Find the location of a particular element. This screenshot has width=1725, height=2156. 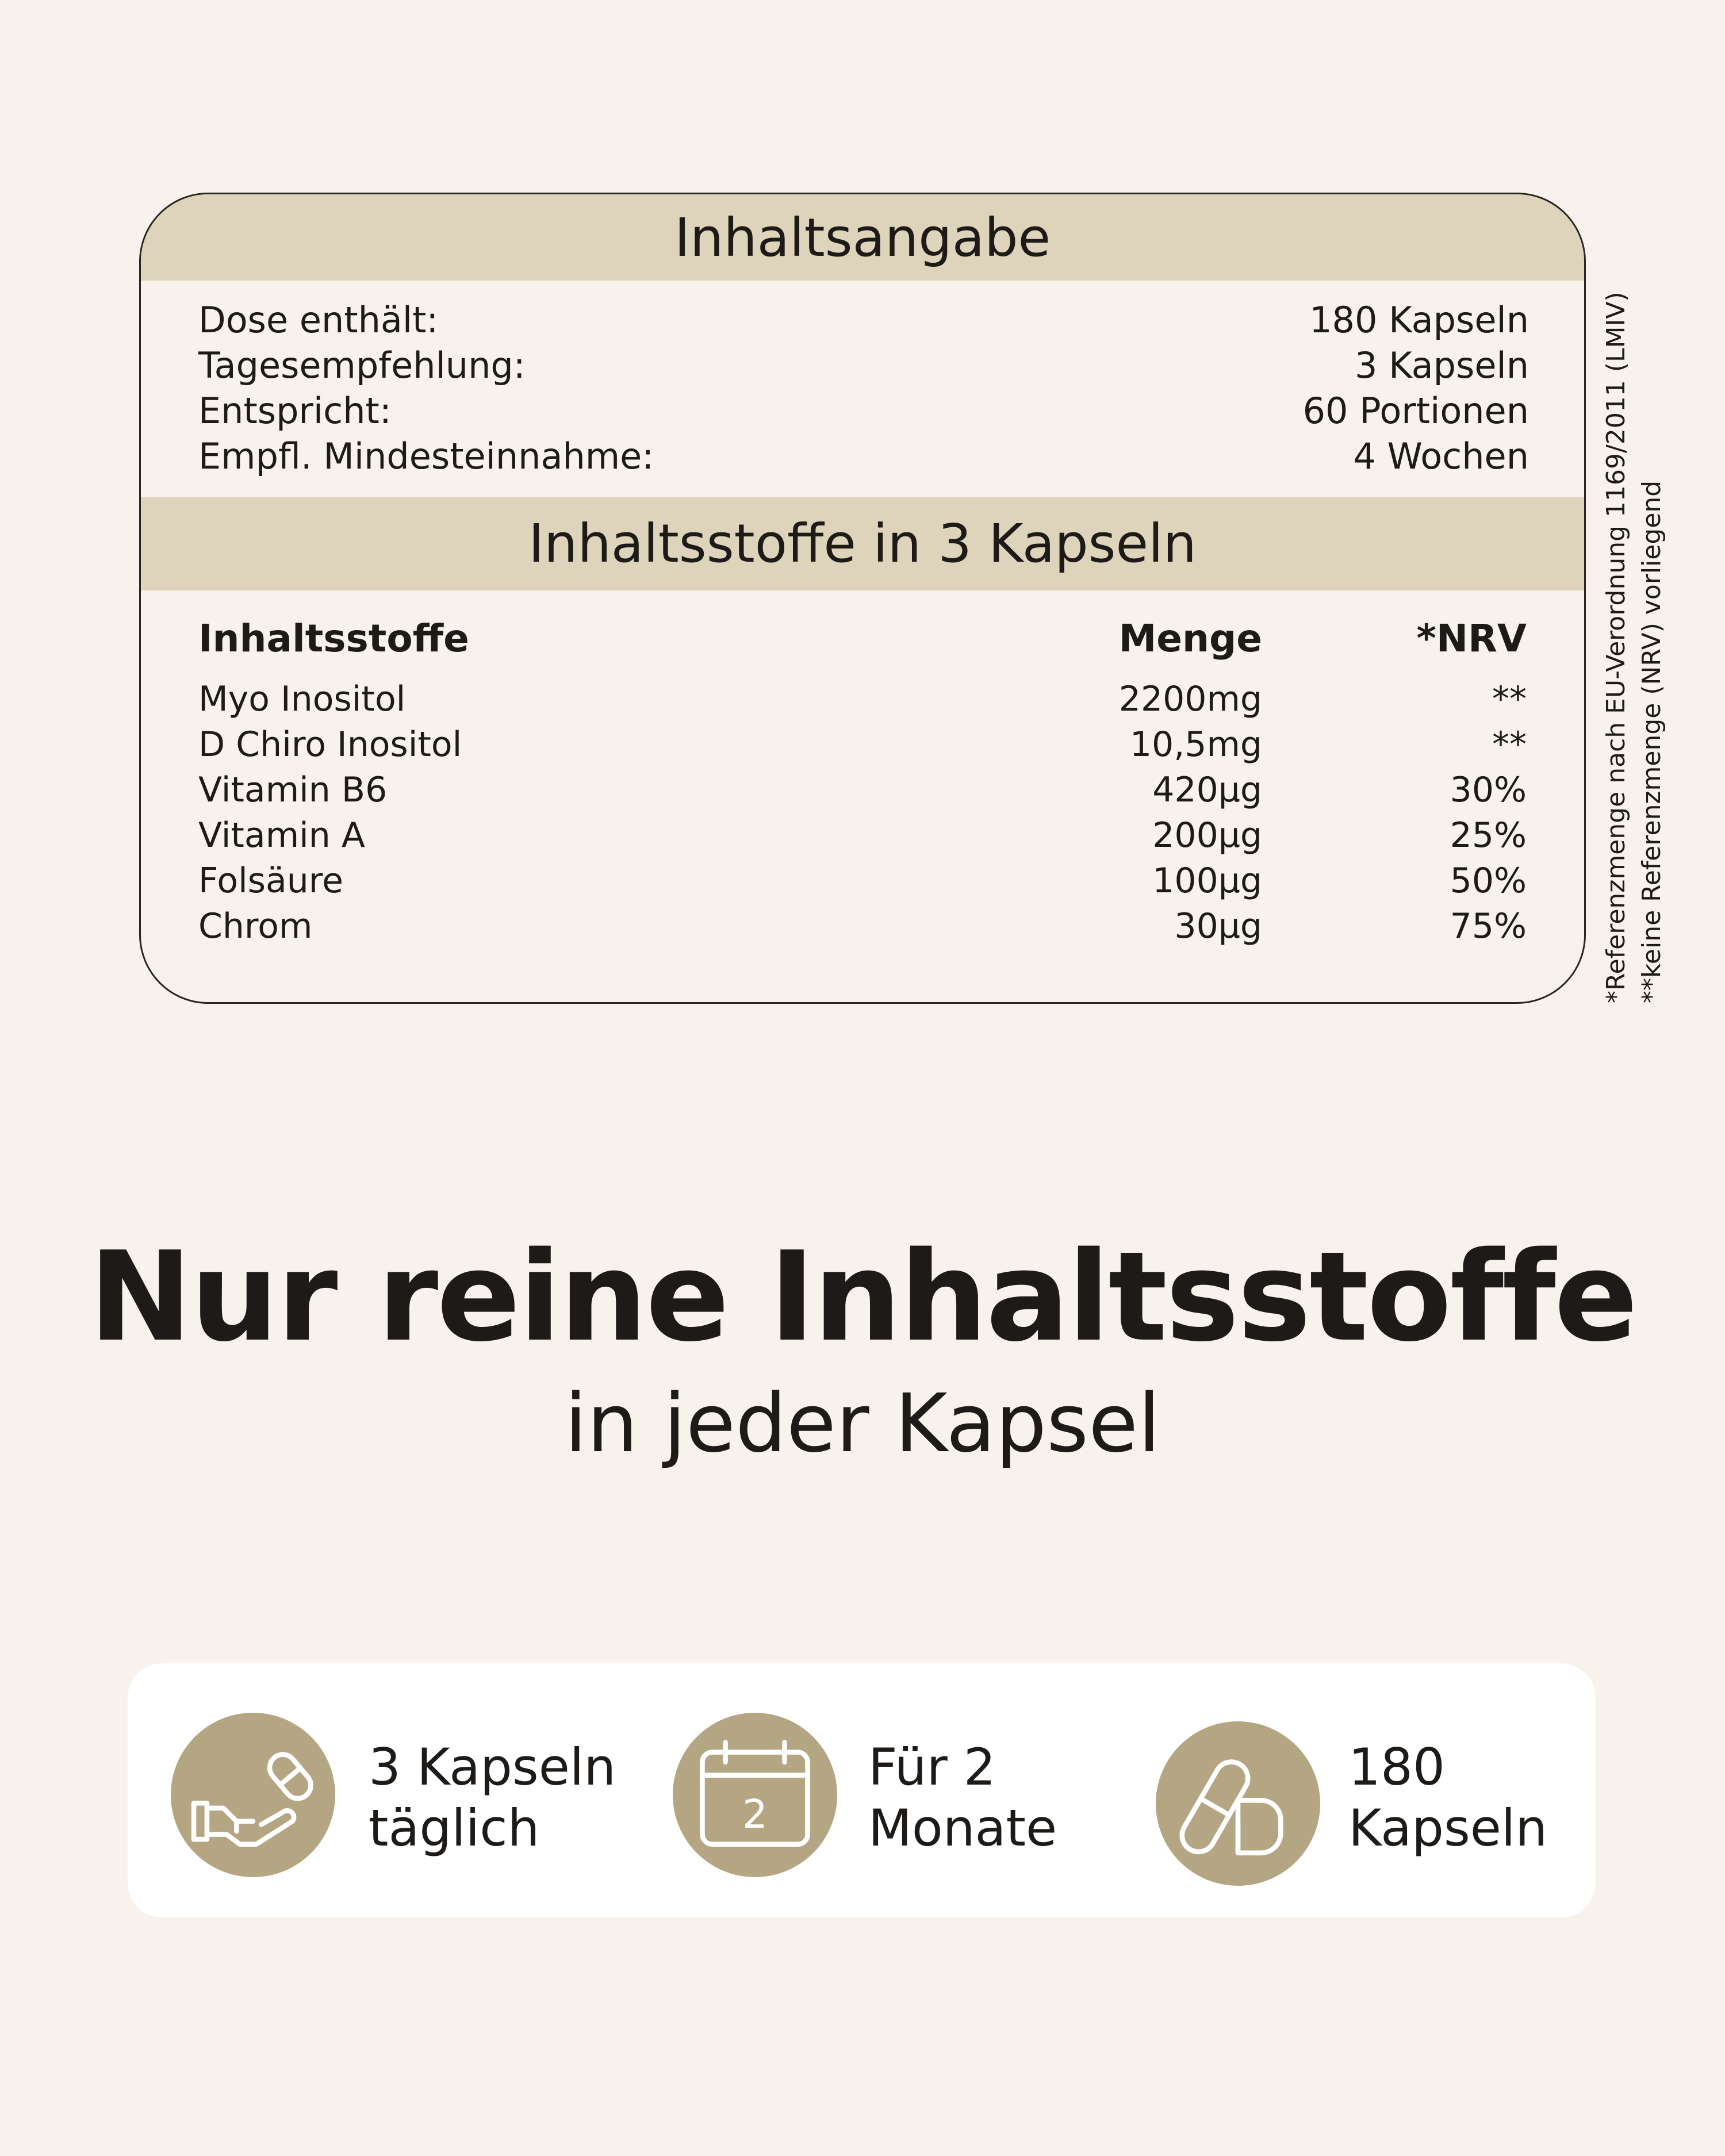

ingredient-name: Vitamin A is located at coordinates (281, 835).